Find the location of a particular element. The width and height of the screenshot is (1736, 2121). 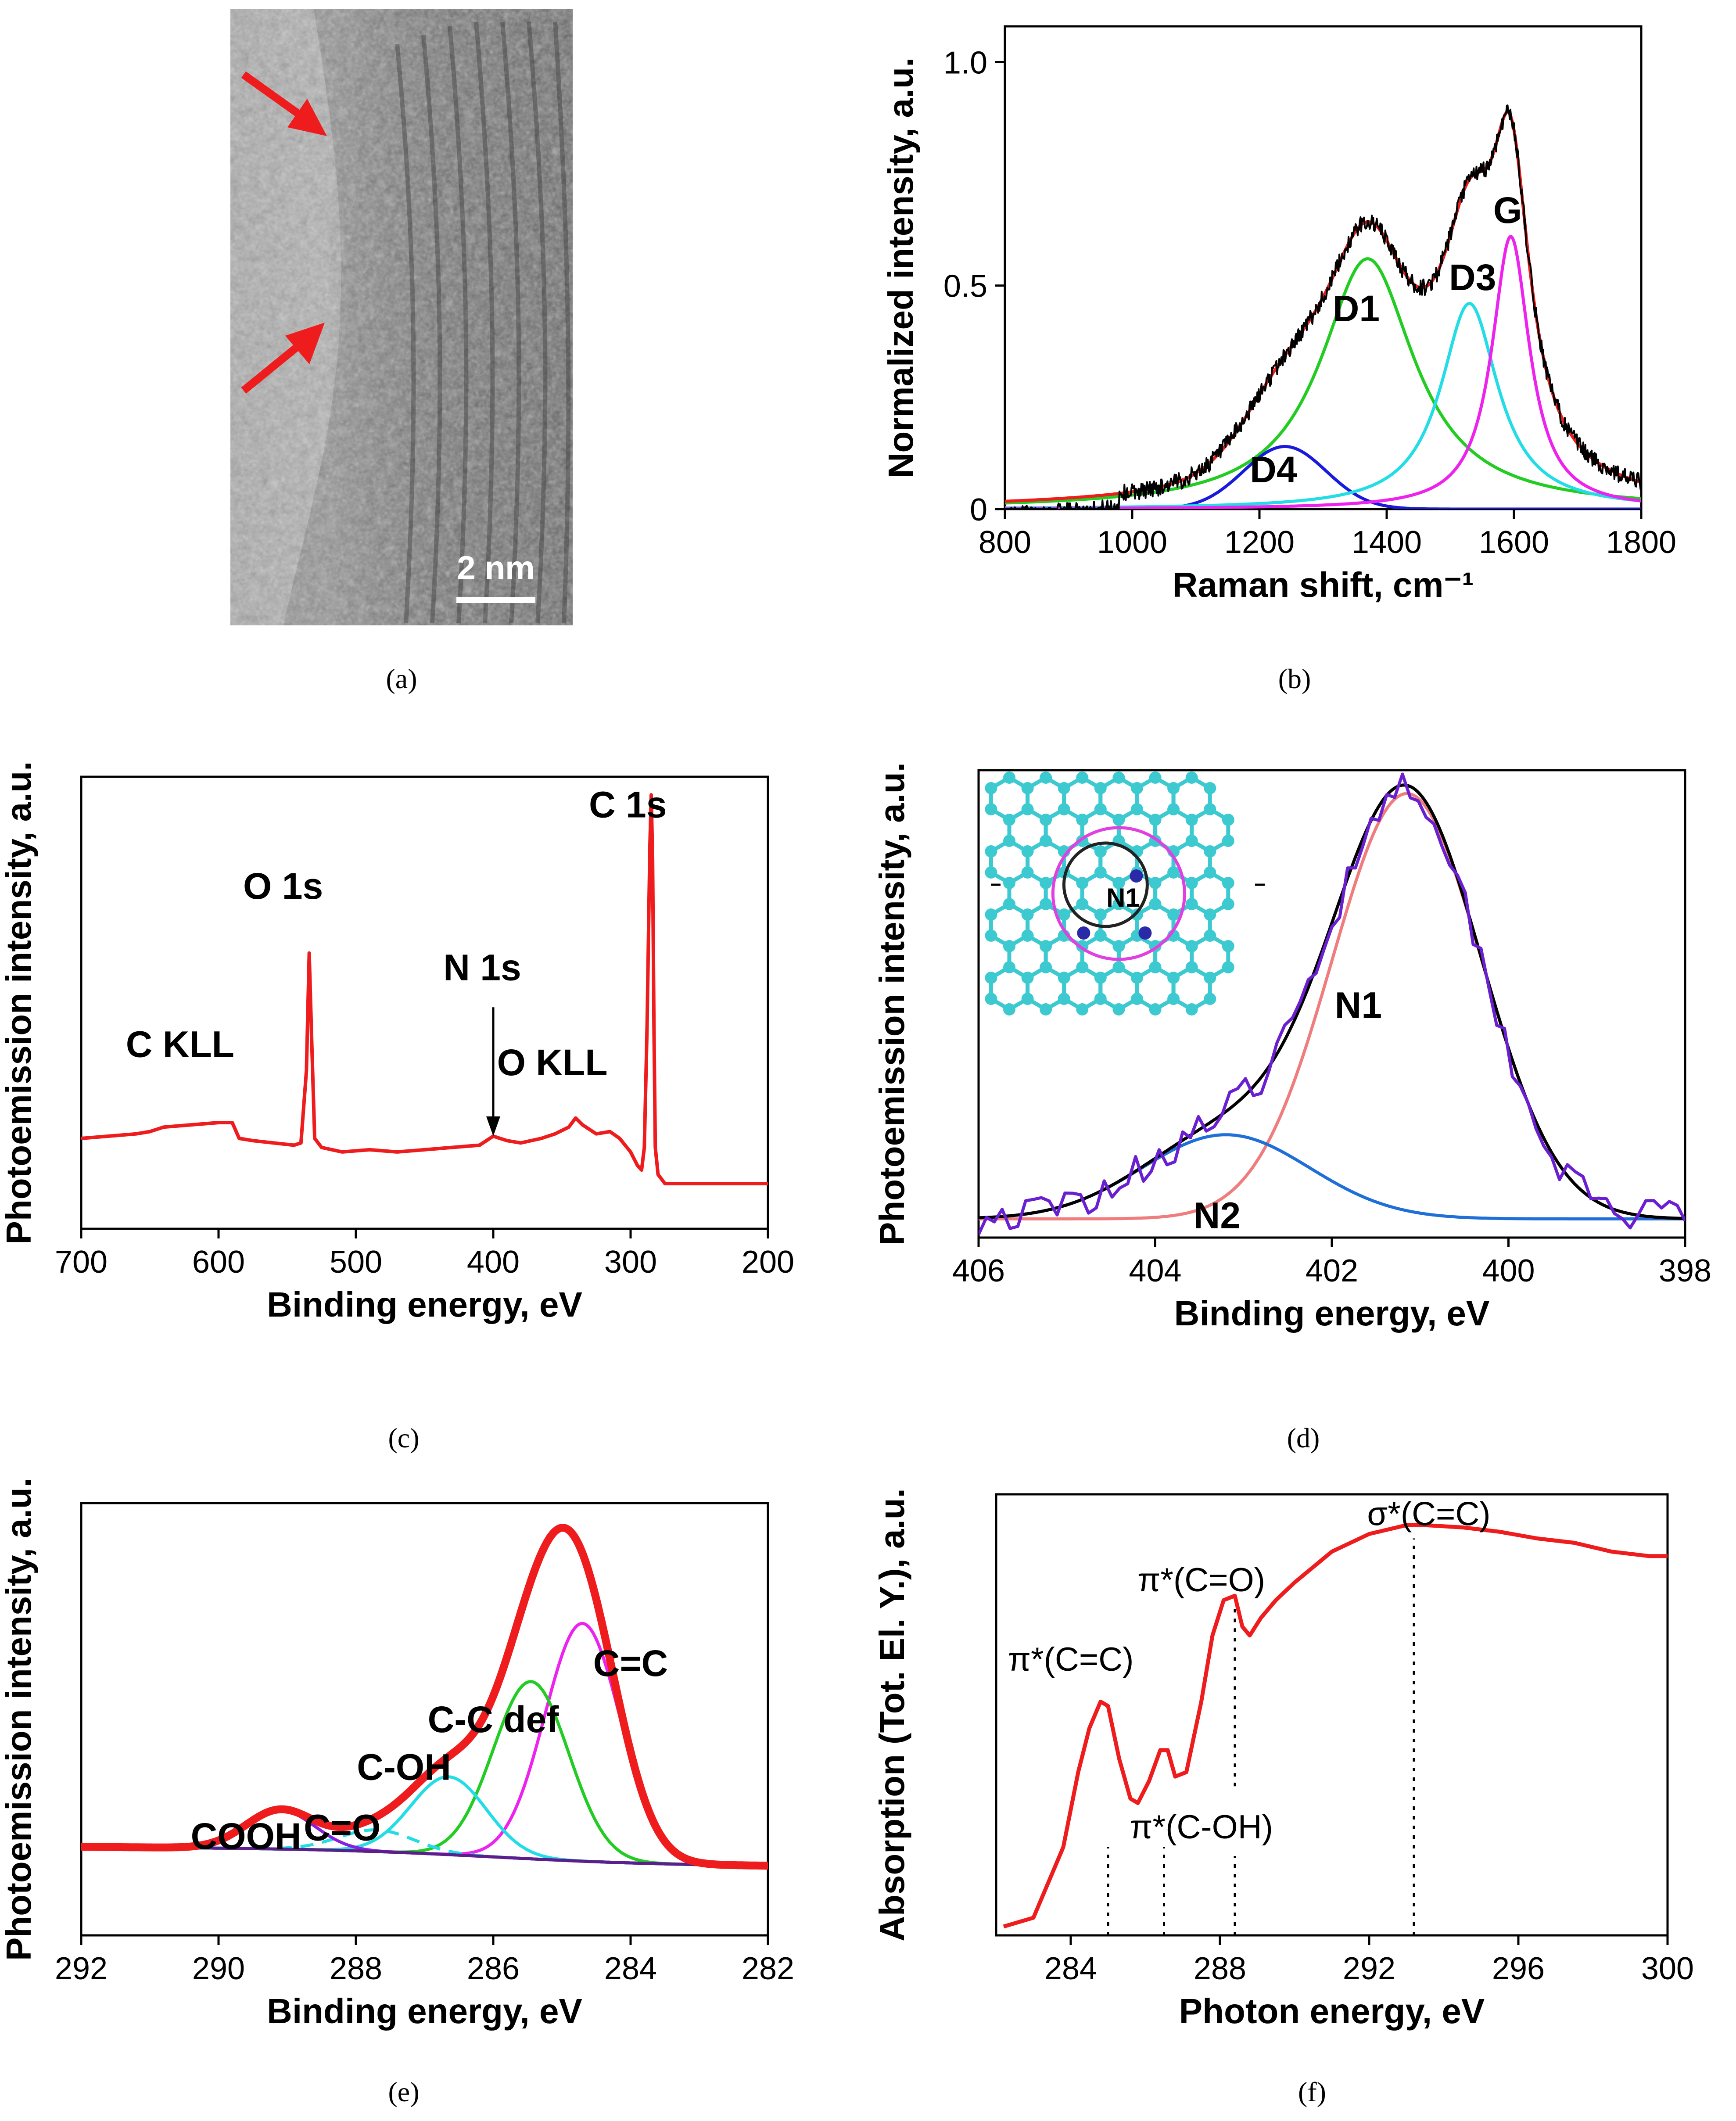

x-tick-label-c: 200 is located at coordinates (768, 1263).